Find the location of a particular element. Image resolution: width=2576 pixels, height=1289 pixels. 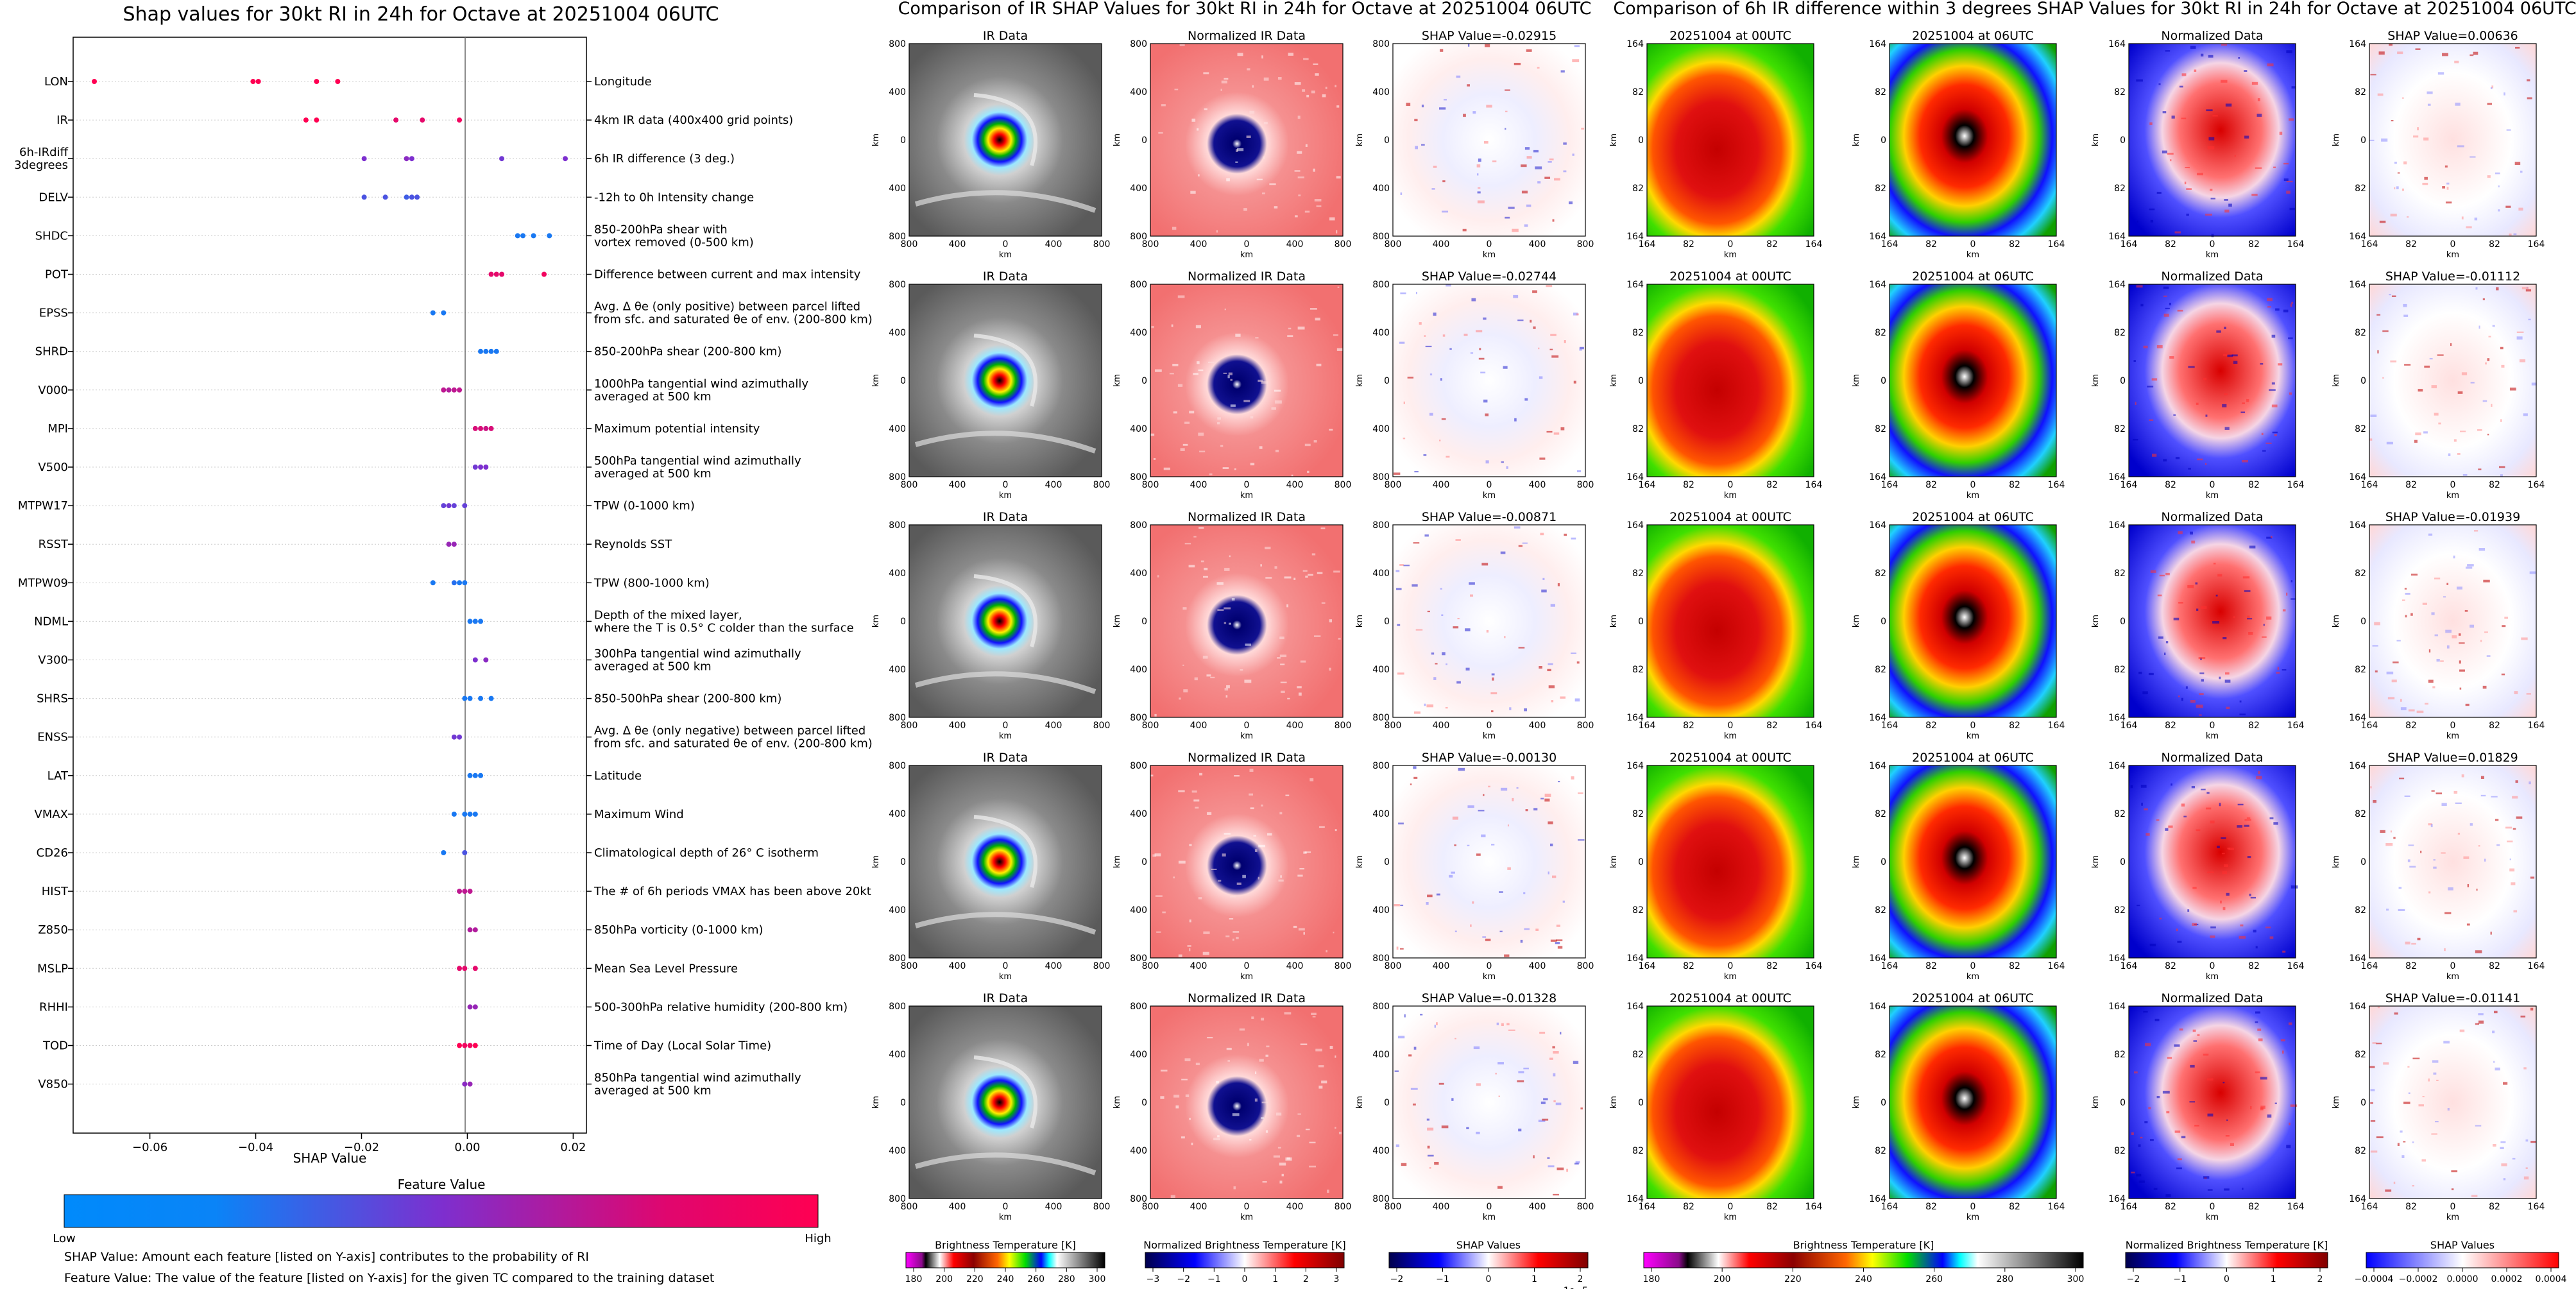

shap-x-axis-label: SHAP Value is located at coordinates (330, 1158).